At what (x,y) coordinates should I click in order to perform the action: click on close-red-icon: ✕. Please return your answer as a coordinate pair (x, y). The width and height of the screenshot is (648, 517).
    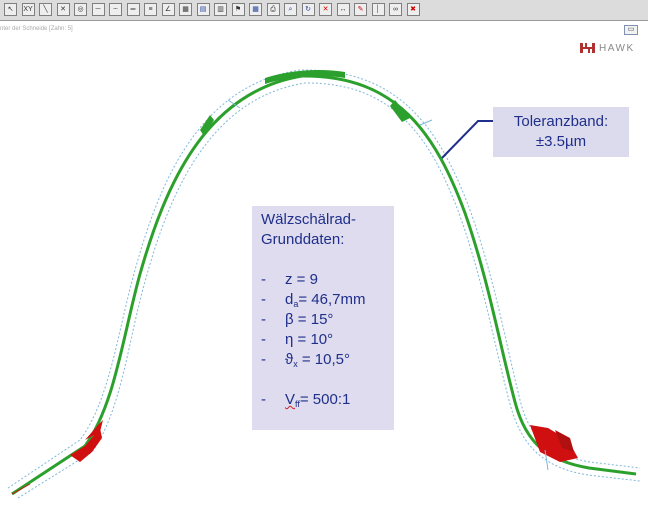
    Looking at the image, I should click on (325, 9).